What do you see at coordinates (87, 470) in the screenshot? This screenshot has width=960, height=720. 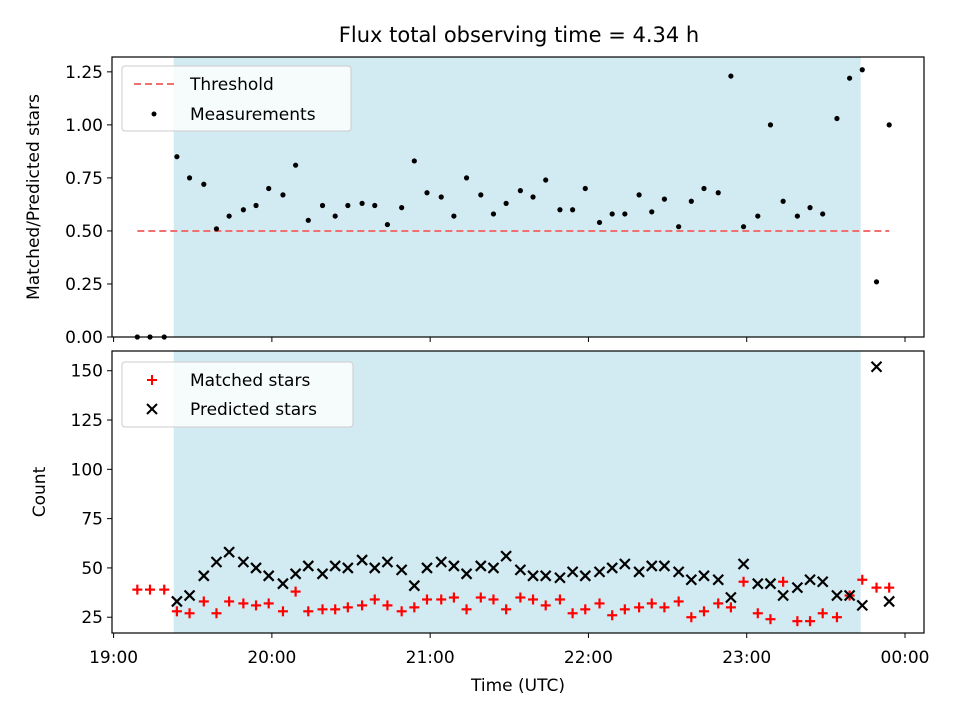 I see `bottom-y-tick-label: 100` at bounding box center [87, 470].